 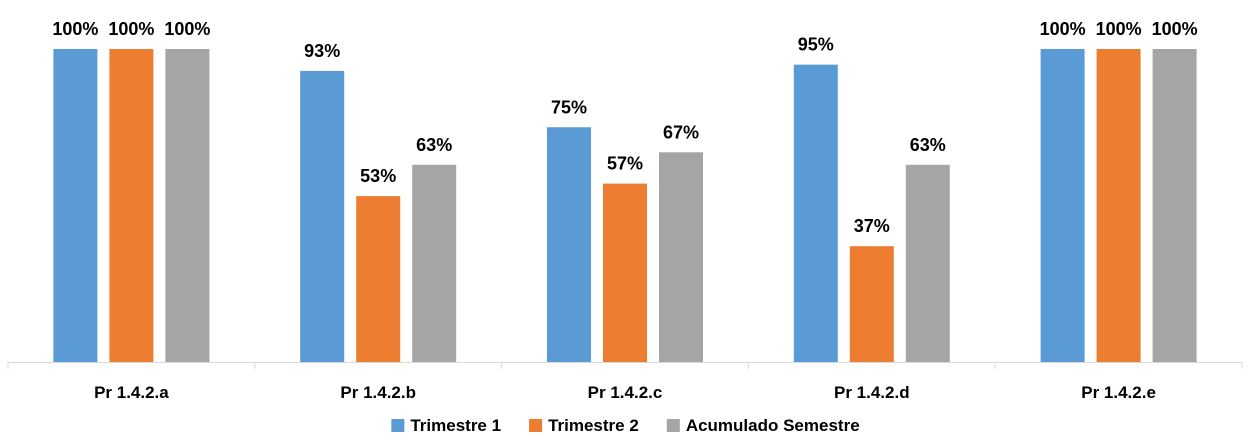 I want to click on data-label-3-1: 75%, so click(x=569, y=107).